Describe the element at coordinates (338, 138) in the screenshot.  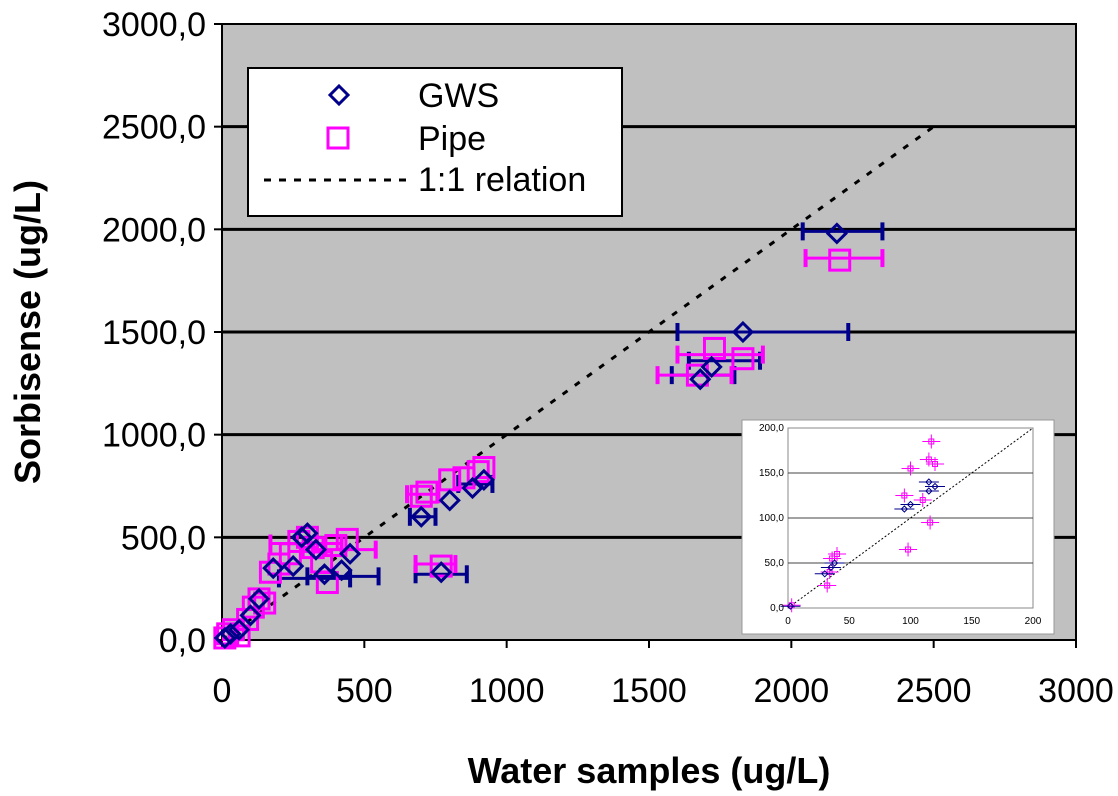
I see `legend-square-icon` at that location.